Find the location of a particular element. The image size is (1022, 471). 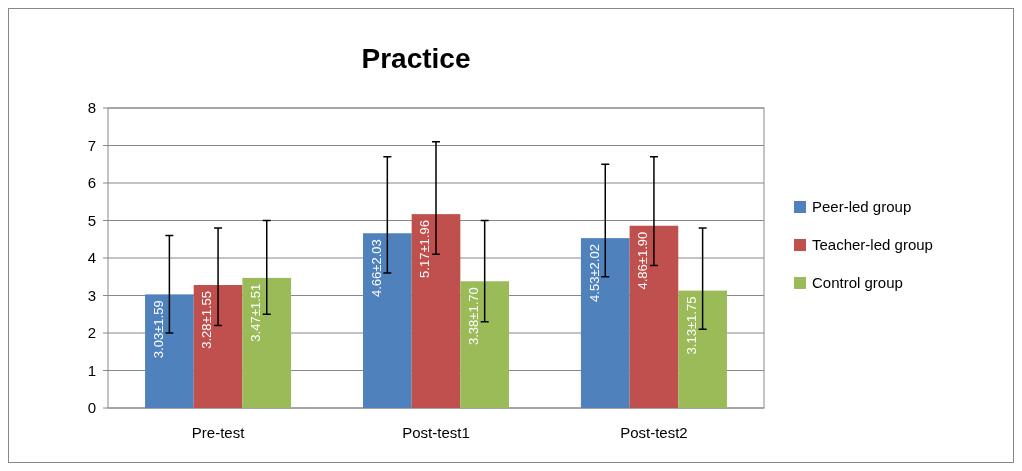

legend-label: Peer-led group is located at coordinates (862, 207).